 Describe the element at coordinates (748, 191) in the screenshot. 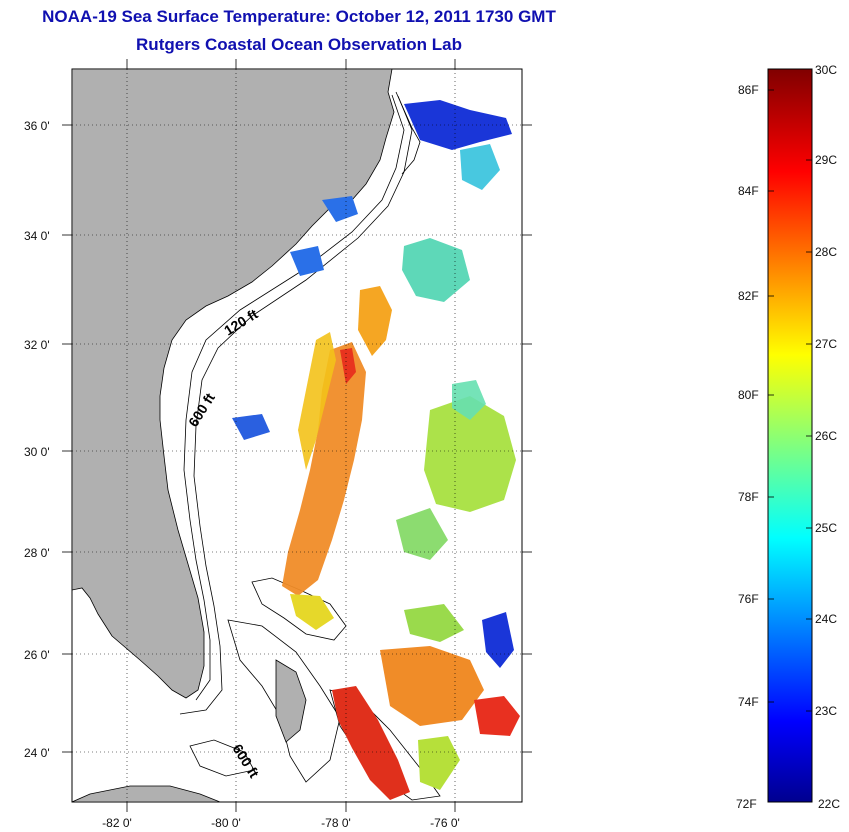

I see `colorbar-f-label: 84F` at that location.